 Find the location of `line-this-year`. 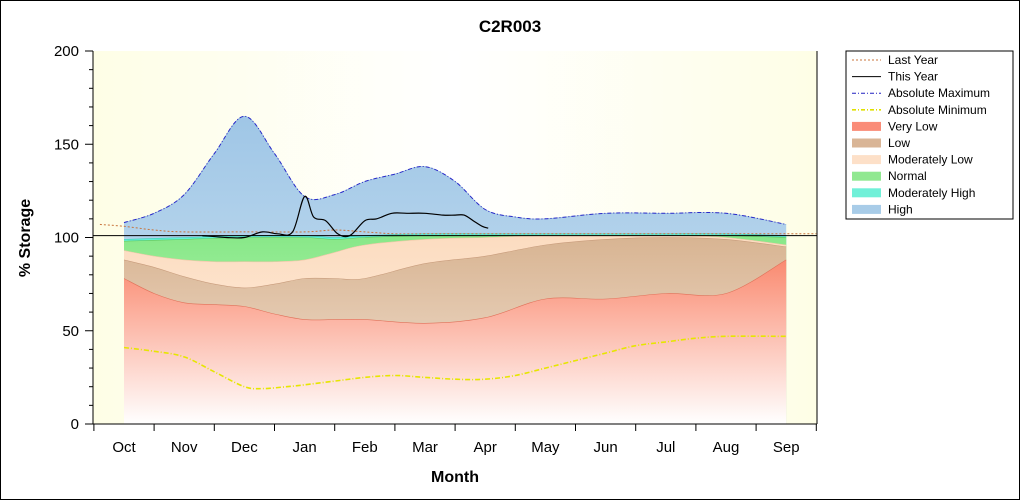

line-this-year is located at coordinates (345, 217).